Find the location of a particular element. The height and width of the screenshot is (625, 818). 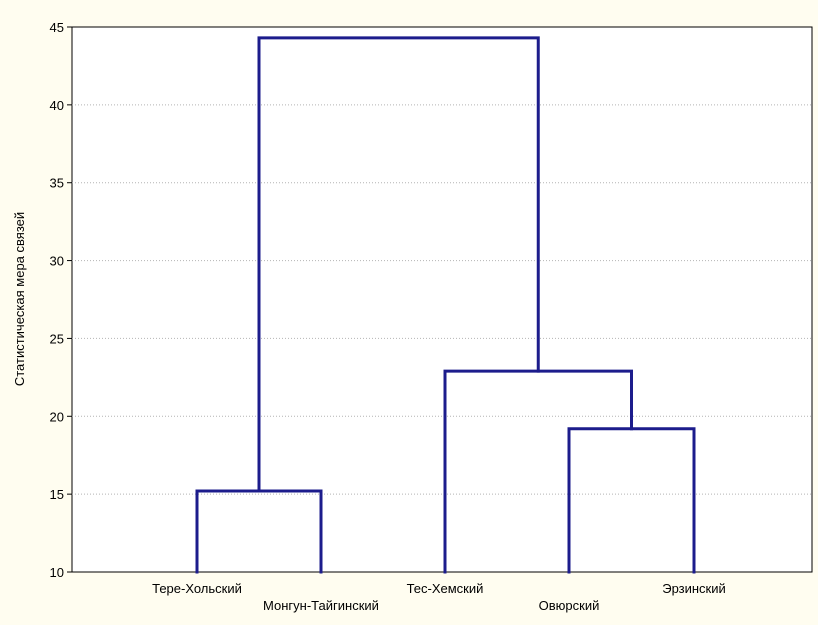

leaf-label-3: Тес-Хемский is located at coordinates (445, 588).